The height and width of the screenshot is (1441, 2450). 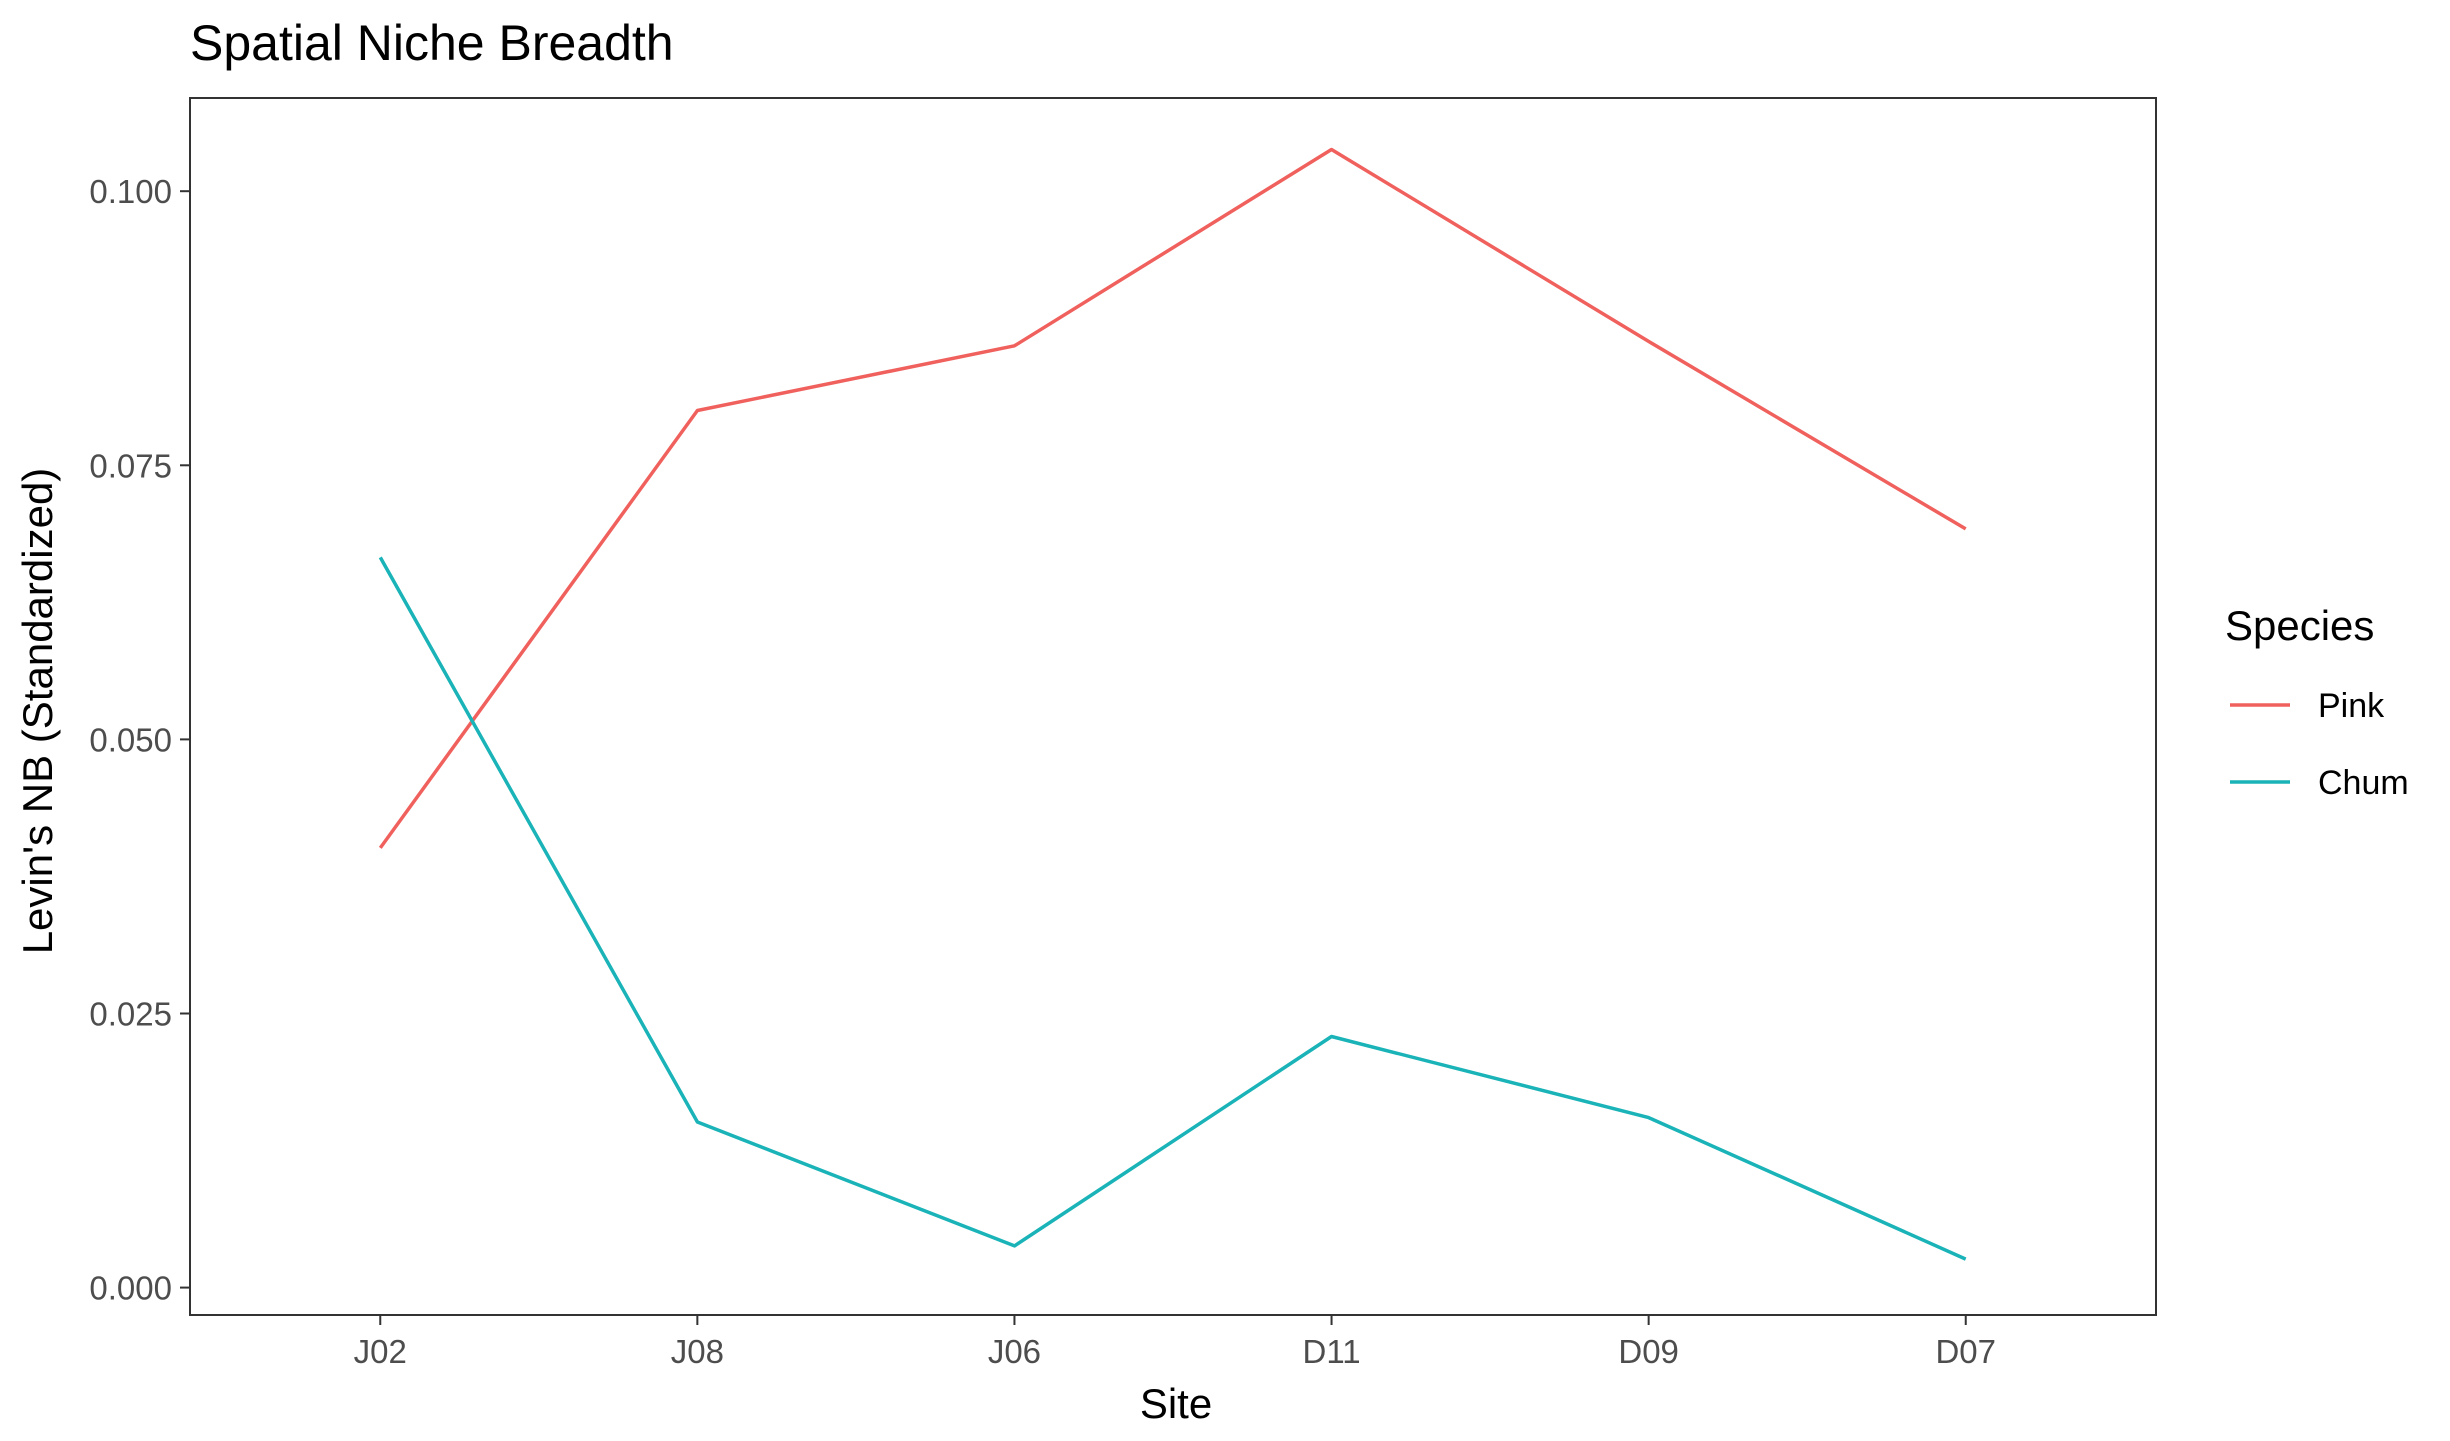 What do you see at coordinates (130, 465) in the screenshot?
I see `y-tick-label: 0.075` at bounding box center [130, 465].